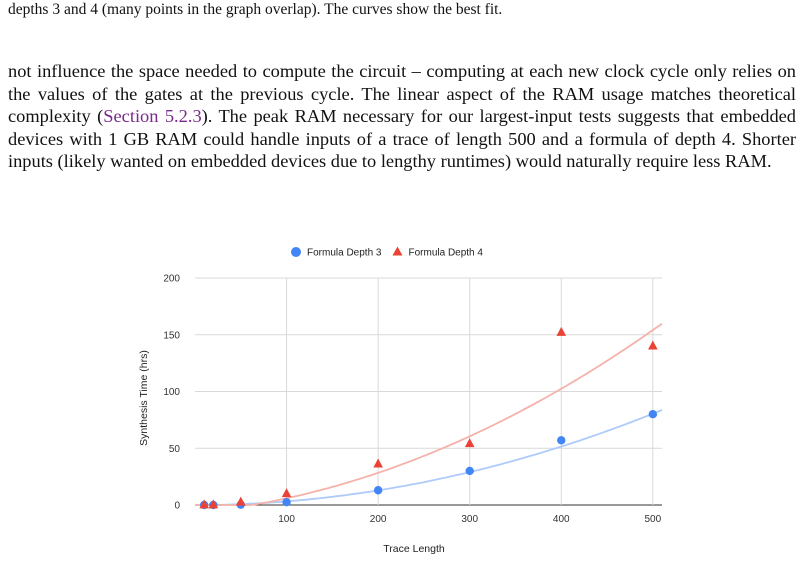  I want to click on x-tick-label: 100, so click(286, 519).